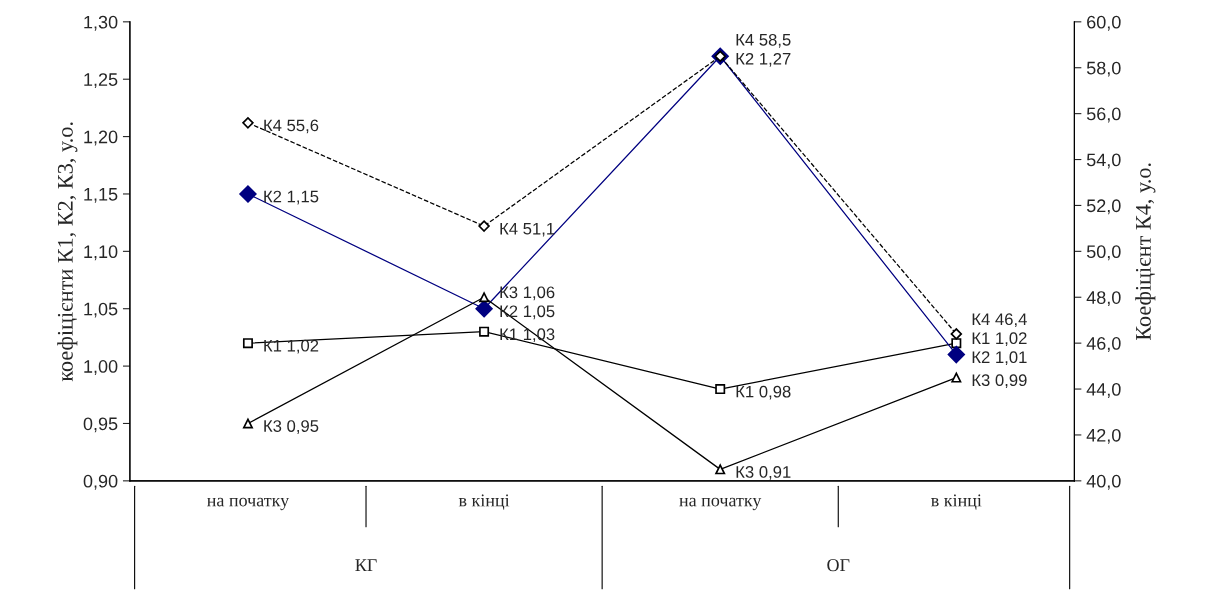 This screenshot has width=1214, height=590. What do you see at coordinates (1103, 436) in the screenshot?
I see `y2-tick-label: 42,0` at bounding box center [1103, 436].